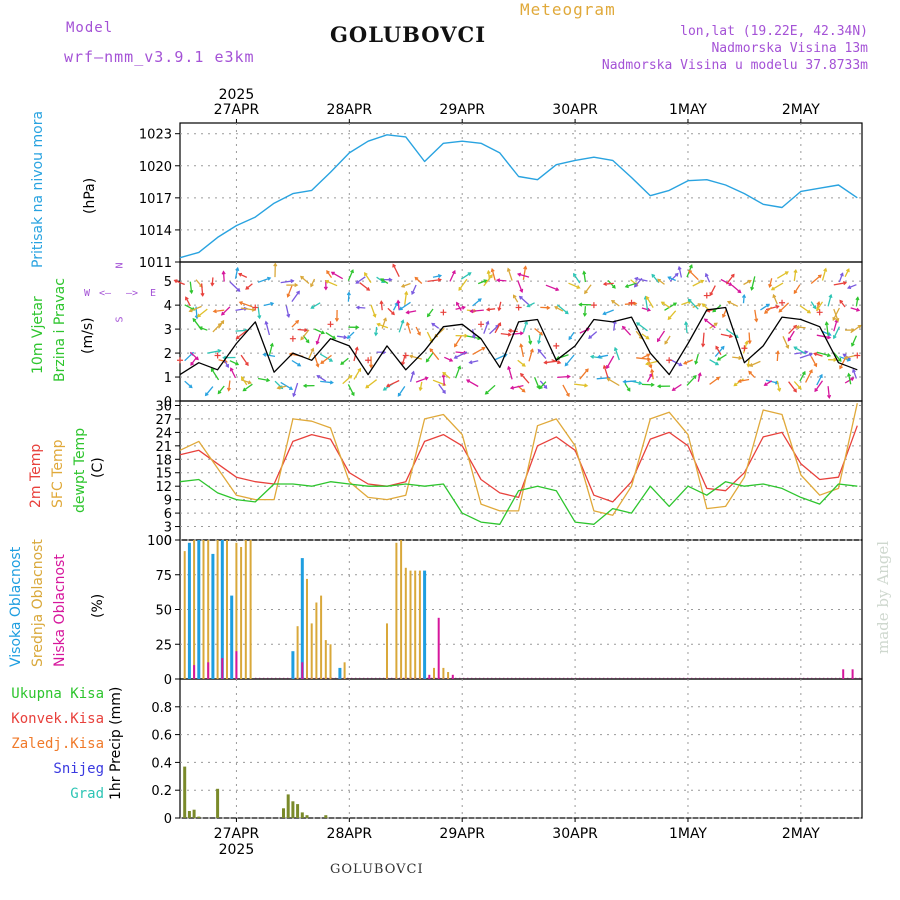 The image size is (900, 900). I want to click on ytick-label-wind: 4, so click(168, 306).